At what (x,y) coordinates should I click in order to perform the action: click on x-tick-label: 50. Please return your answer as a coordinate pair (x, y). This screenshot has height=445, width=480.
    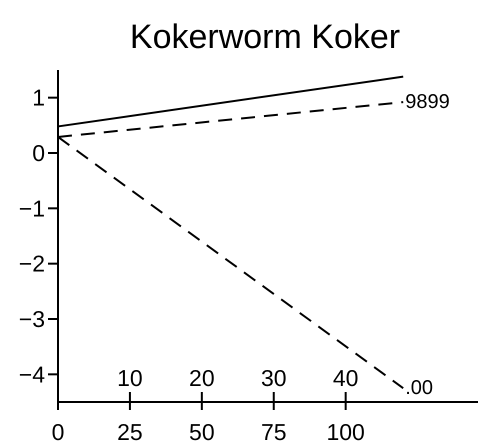
    Looking at the image, I should click on (202, 432).